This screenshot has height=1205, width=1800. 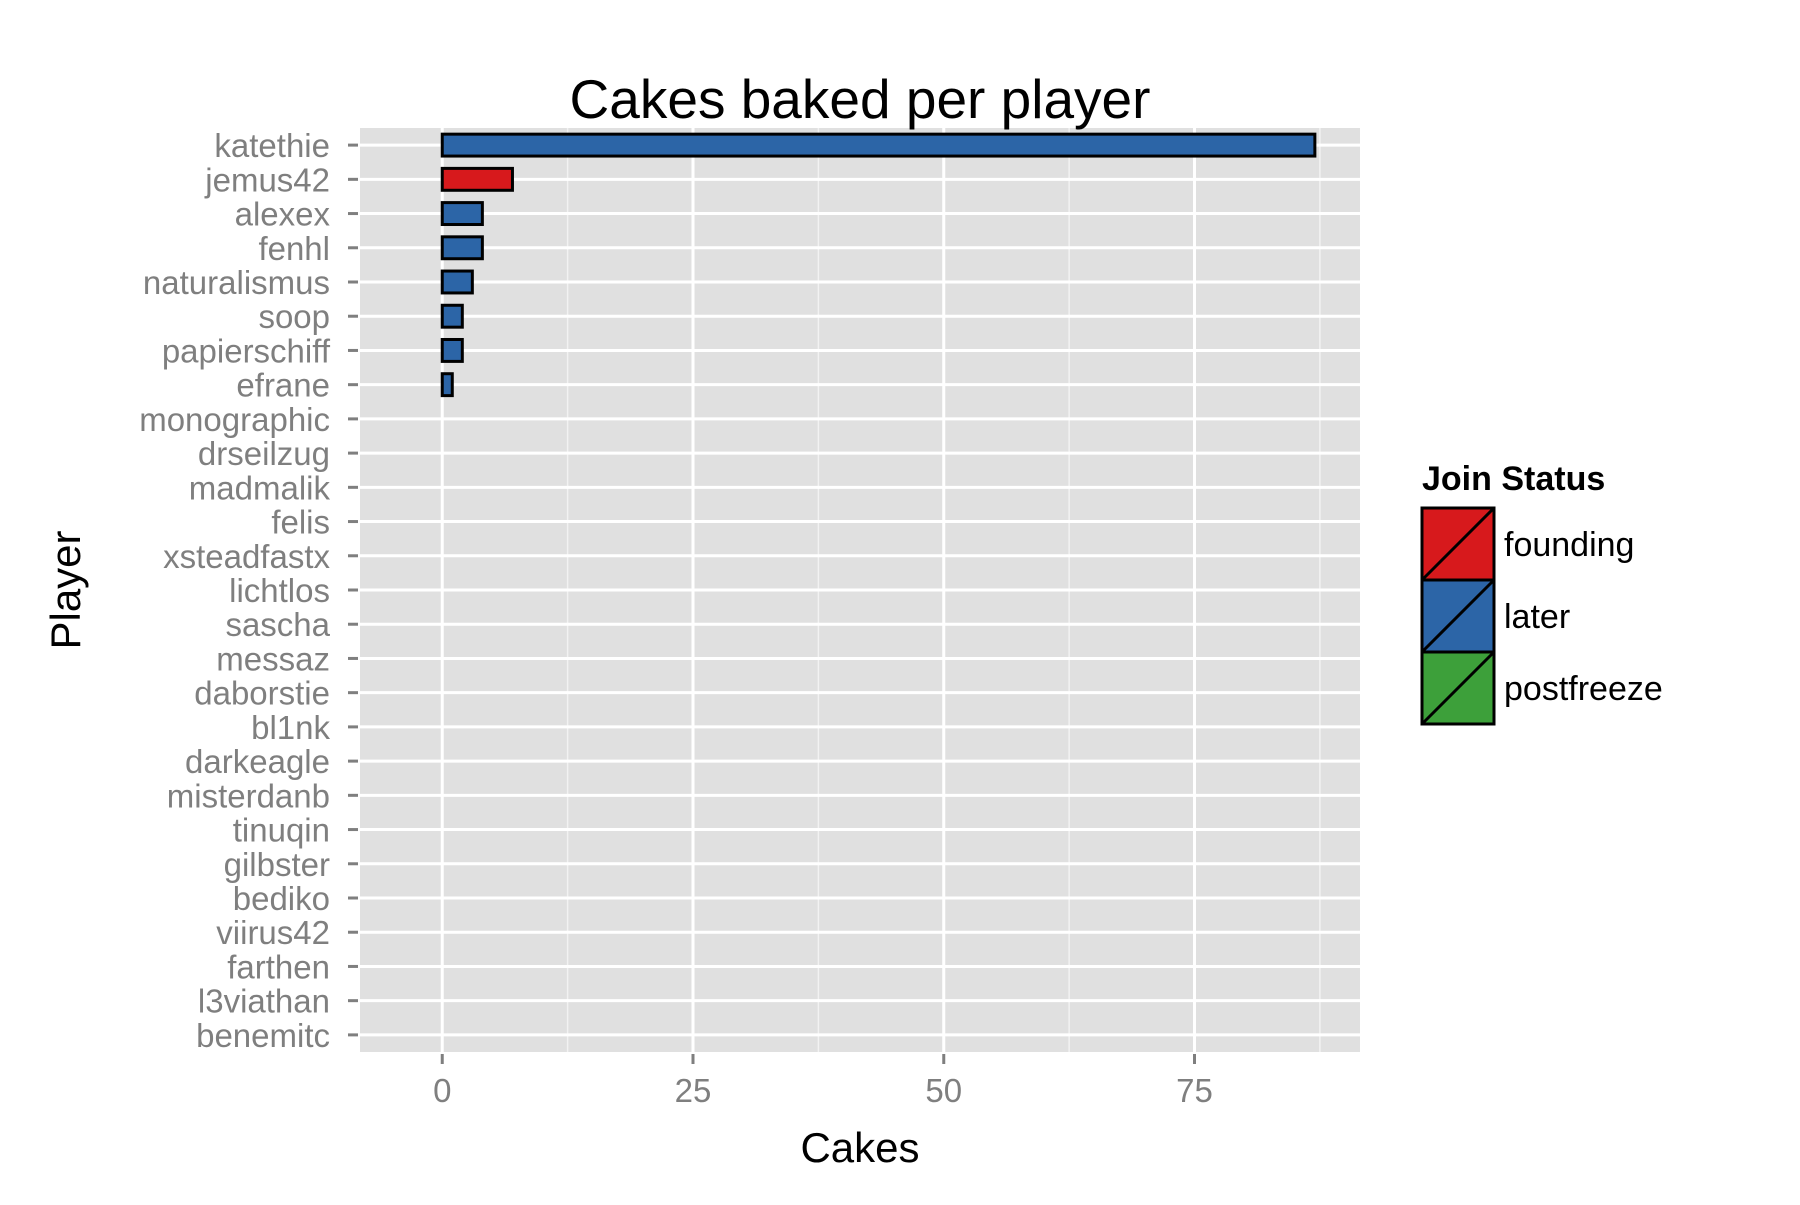 What do you see at coordinates (281, 898) in the screenshot?
I see `y-tick-label: bediko` at bounding box center [281, 898].